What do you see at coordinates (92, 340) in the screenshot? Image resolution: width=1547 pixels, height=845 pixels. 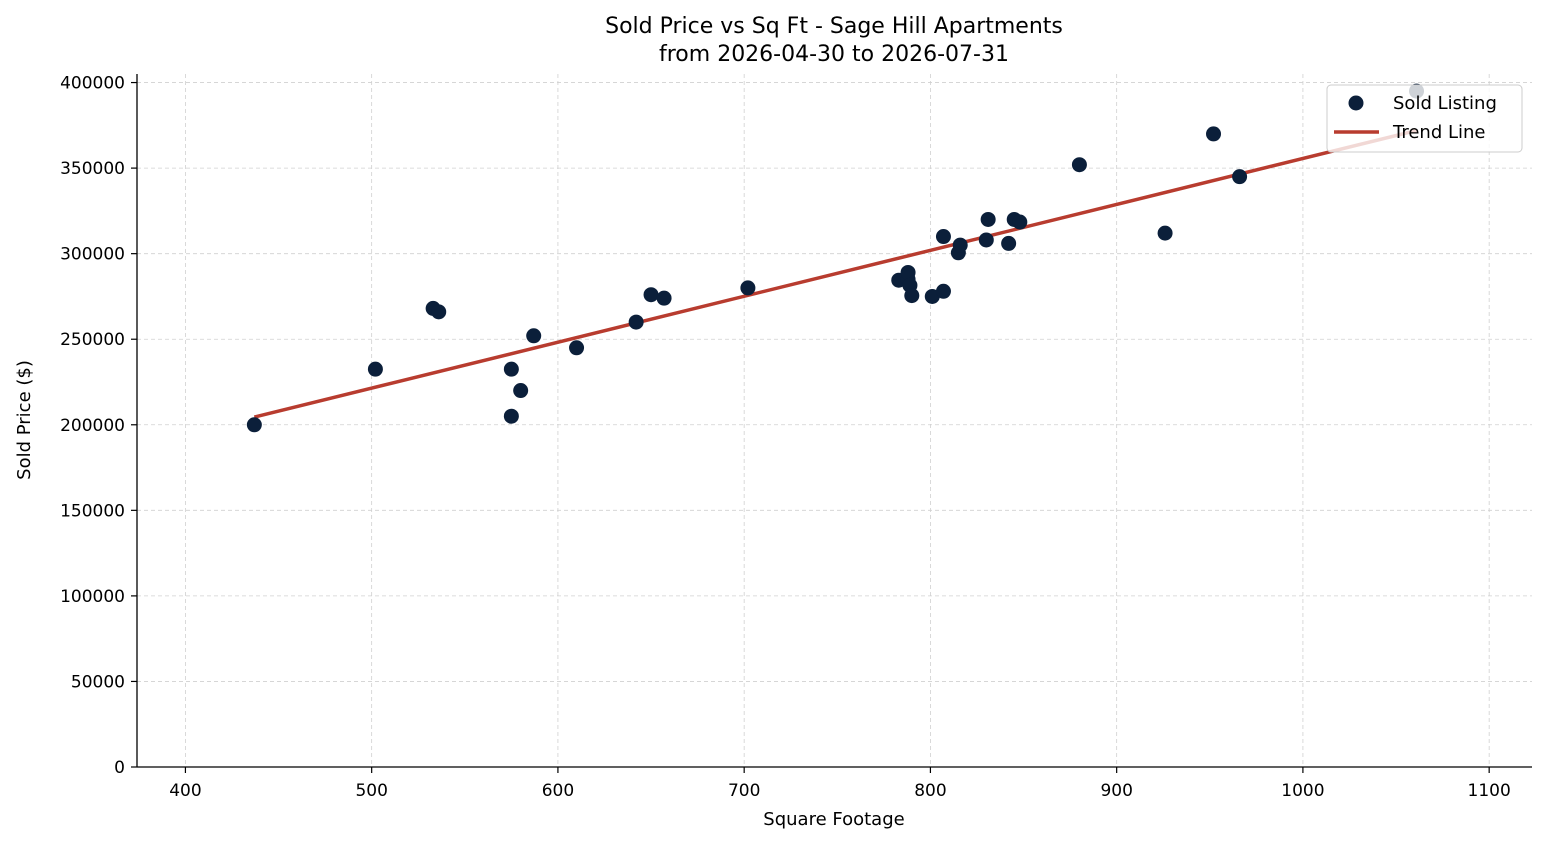 I see `y-tick-label: 250000` at bounding box center [92, 340].